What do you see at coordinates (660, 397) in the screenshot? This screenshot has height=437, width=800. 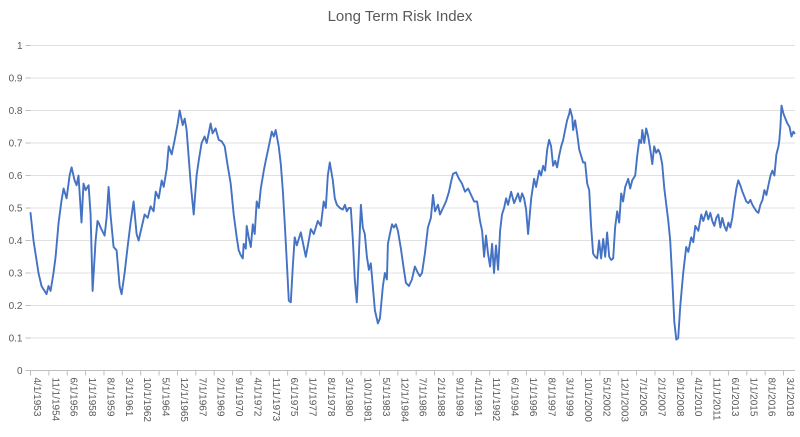 I see `x-axis-label: 2/1/2007` at bounding box center [660, 397].